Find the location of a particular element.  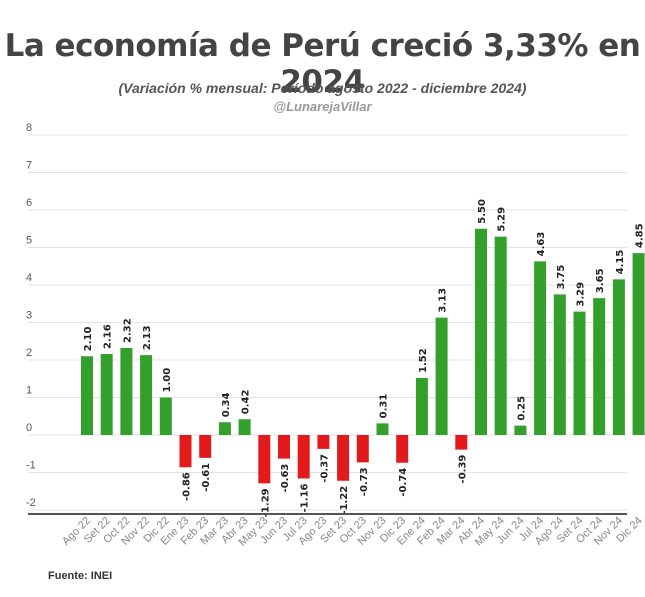

data-label: 2.16 is located at coordinates (108, 336).